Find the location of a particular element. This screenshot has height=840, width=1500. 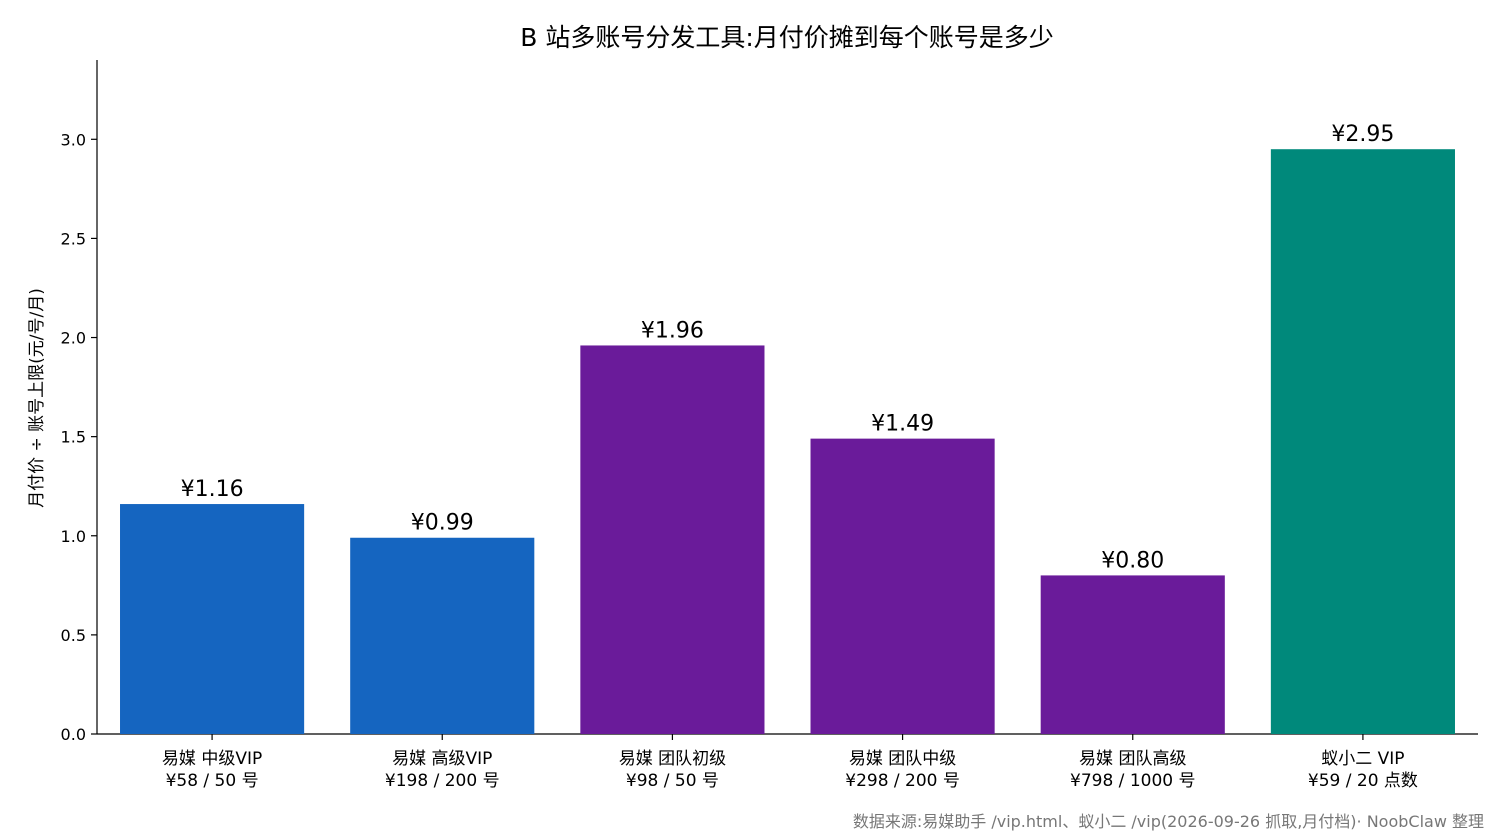

data-label: ¥1.49 is located at coordinates (902, 424).